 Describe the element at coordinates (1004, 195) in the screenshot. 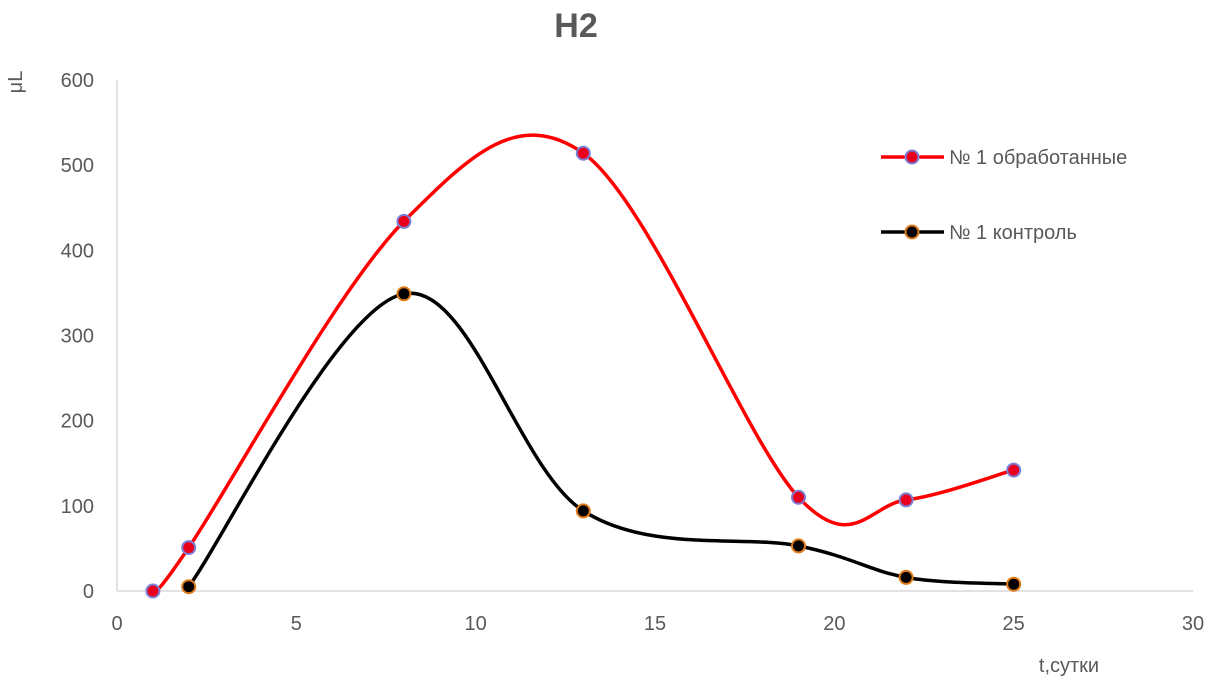

I see `legend: № 1 обработанные № 1 контроль` at that location.